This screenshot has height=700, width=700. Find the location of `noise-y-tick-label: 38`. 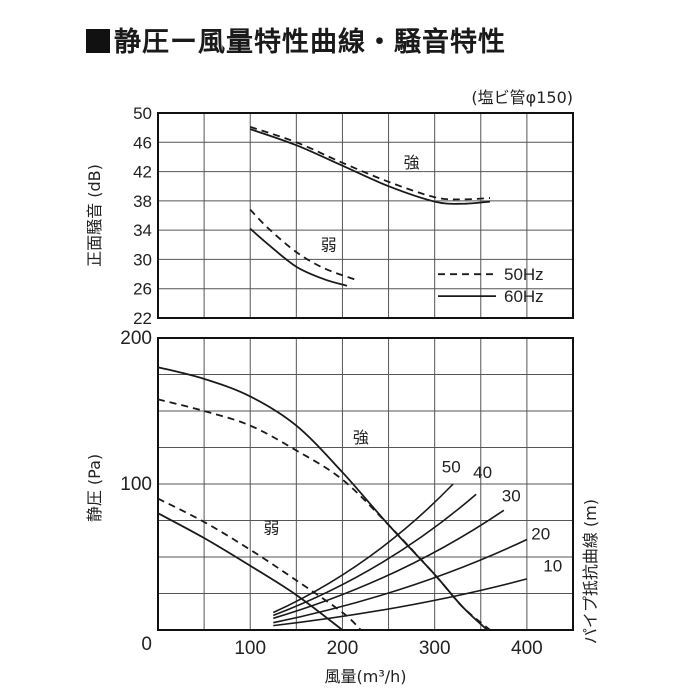

noise-y-tick-label: 38 is located at coordinates (142, 201).